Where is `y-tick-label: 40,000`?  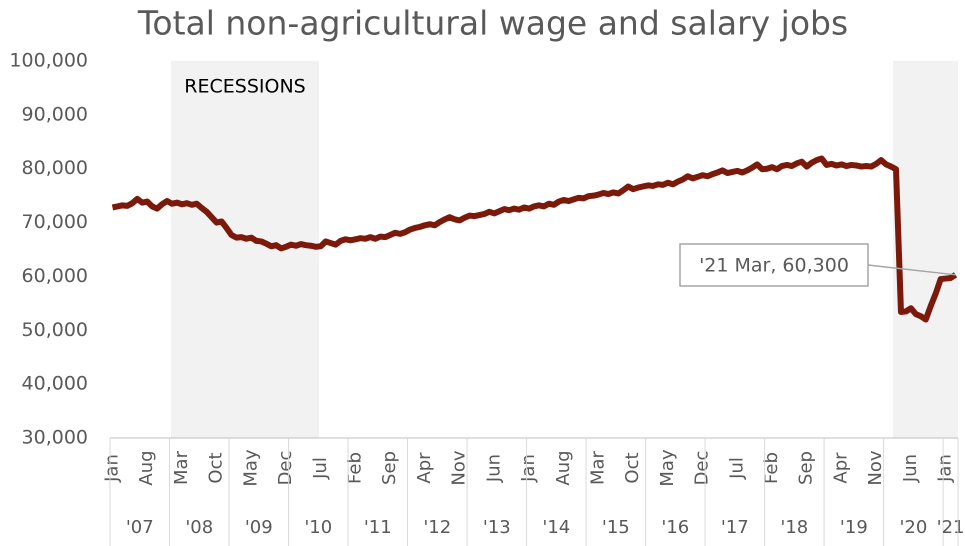
y-tick-label: 40,000 is located at coordinates (55, 384).